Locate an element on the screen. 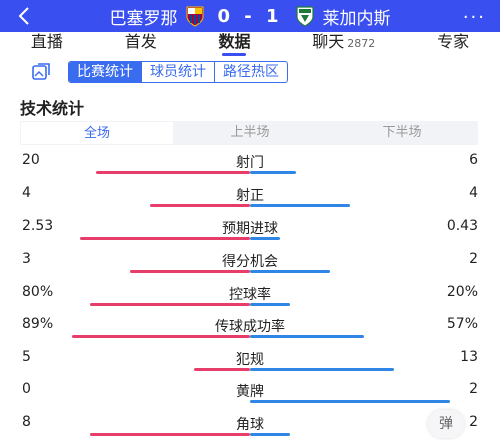  stat-name: 犯规 is located at coordinates (250, 360).